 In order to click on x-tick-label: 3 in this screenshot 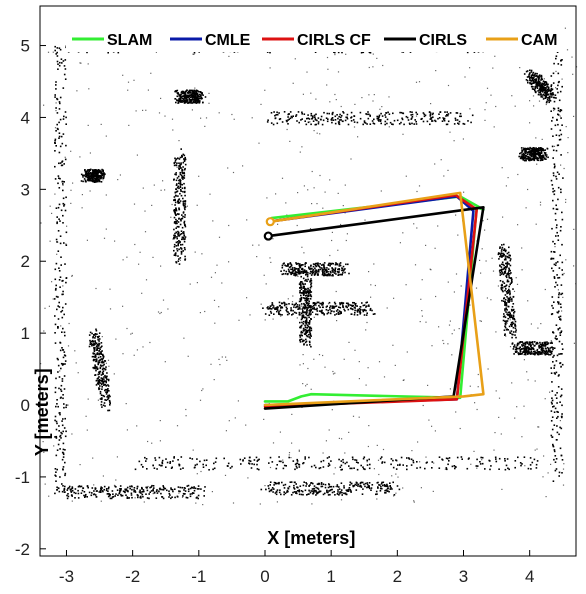, I will do `click(463, 576)`.